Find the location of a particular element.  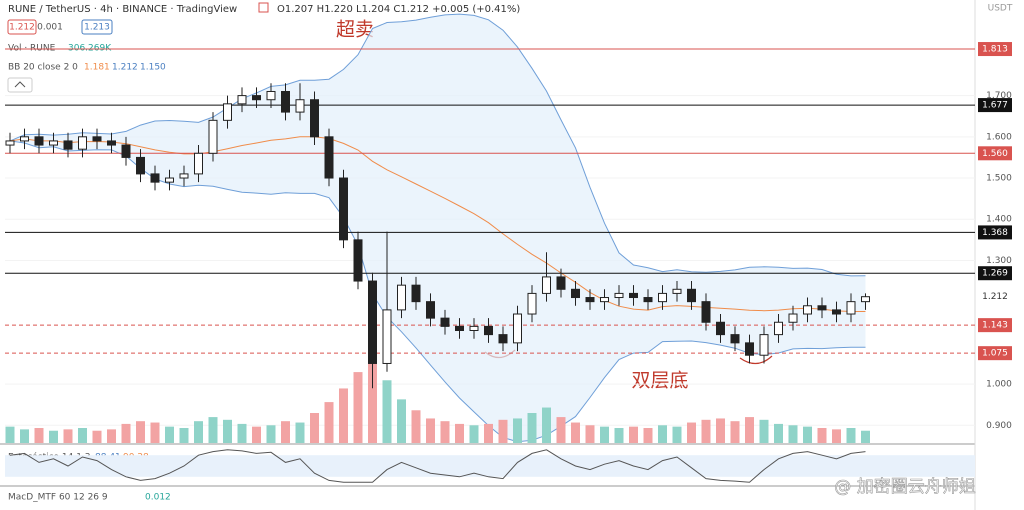

icon is located at coordinates (263, 7).